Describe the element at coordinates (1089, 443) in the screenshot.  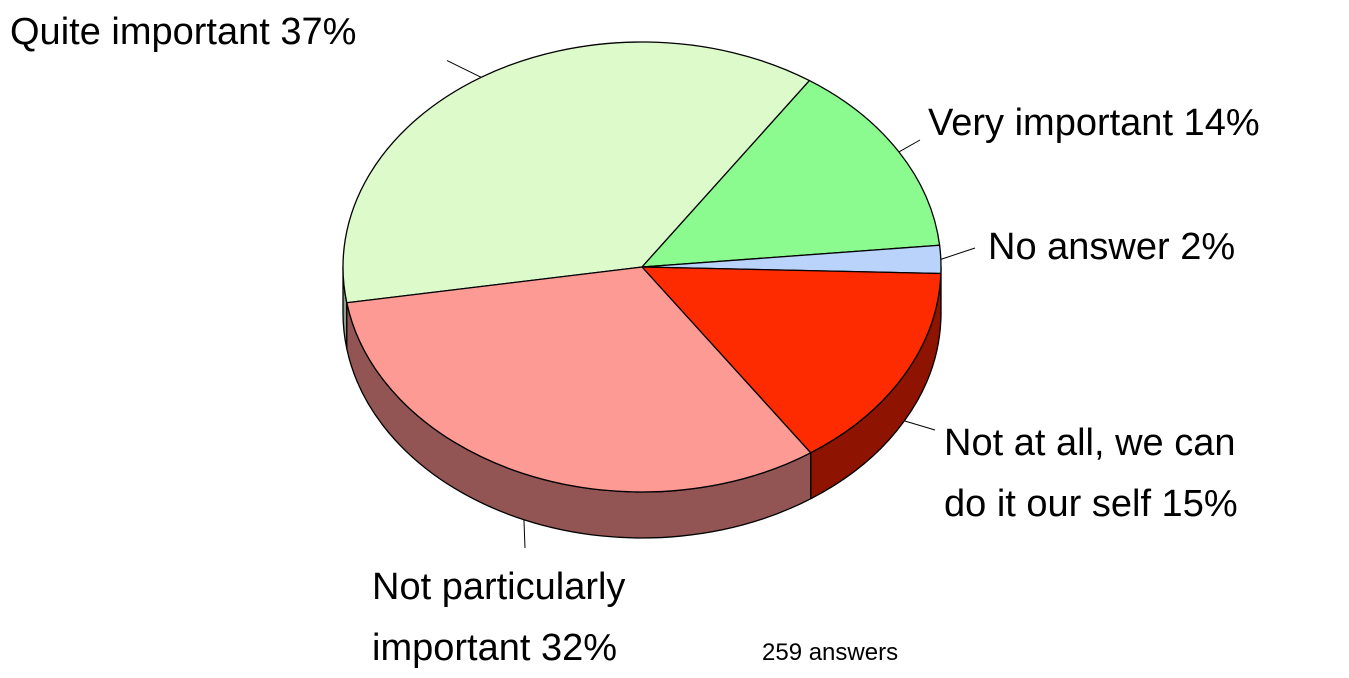
I see `label-not-at-all-line1: Not at all, we can` at that location.